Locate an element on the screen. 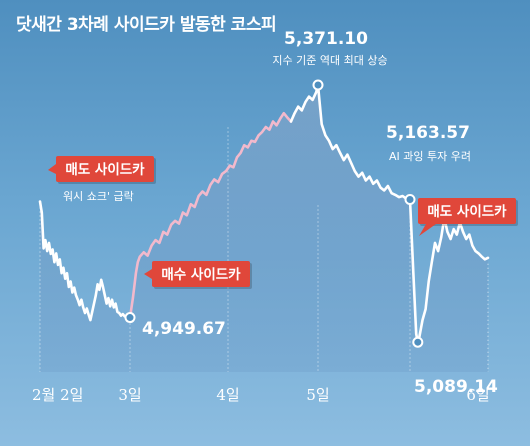  ai-overinvest-caption: AI 과잉 투자 우려 is located at coordinates (430, 156).